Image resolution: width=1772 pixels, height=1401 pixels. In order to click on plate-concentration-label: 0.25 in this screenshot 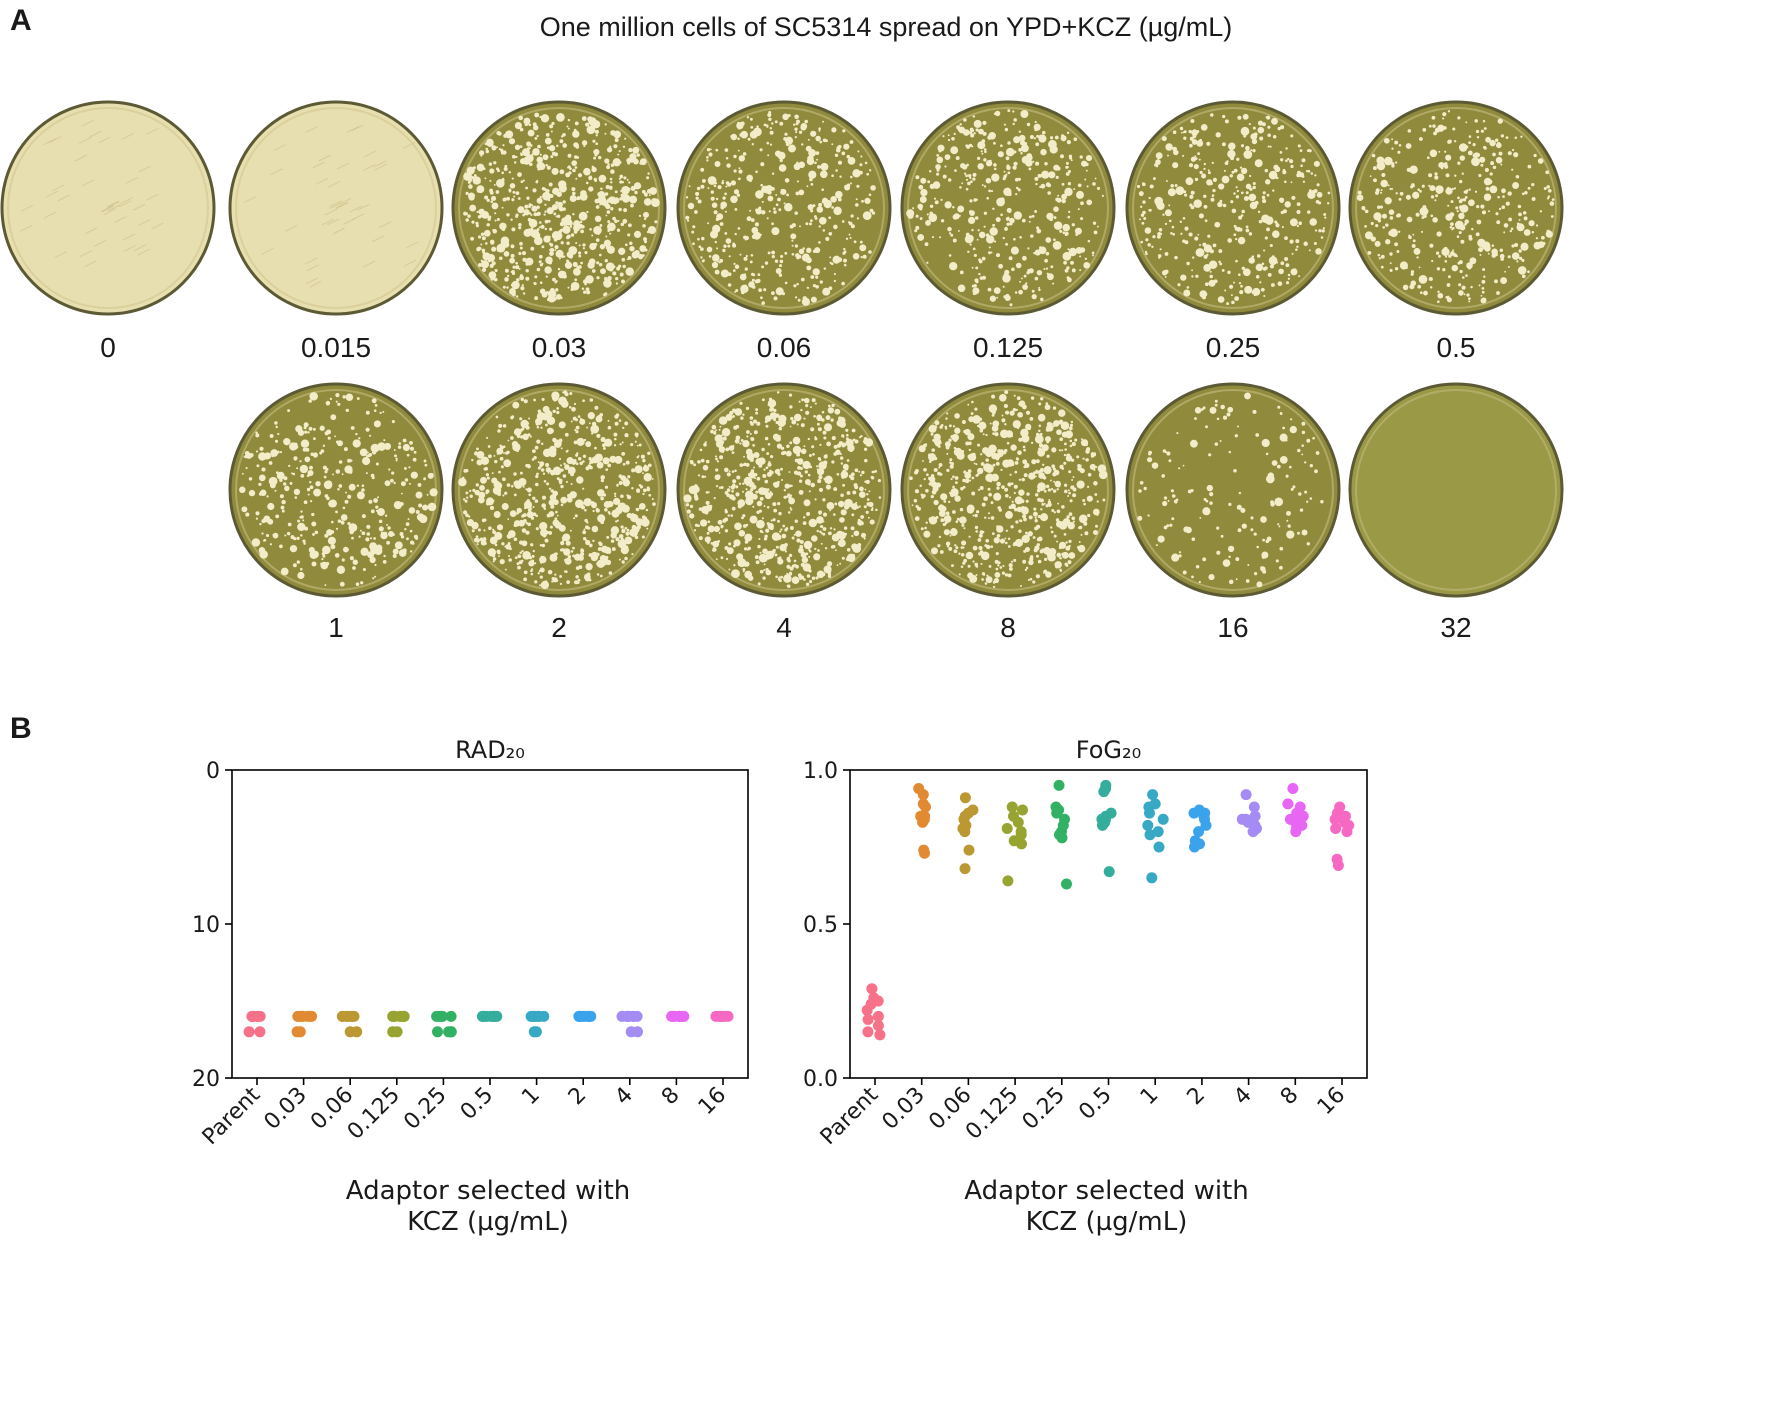, I will do `click(1233, 347)`.